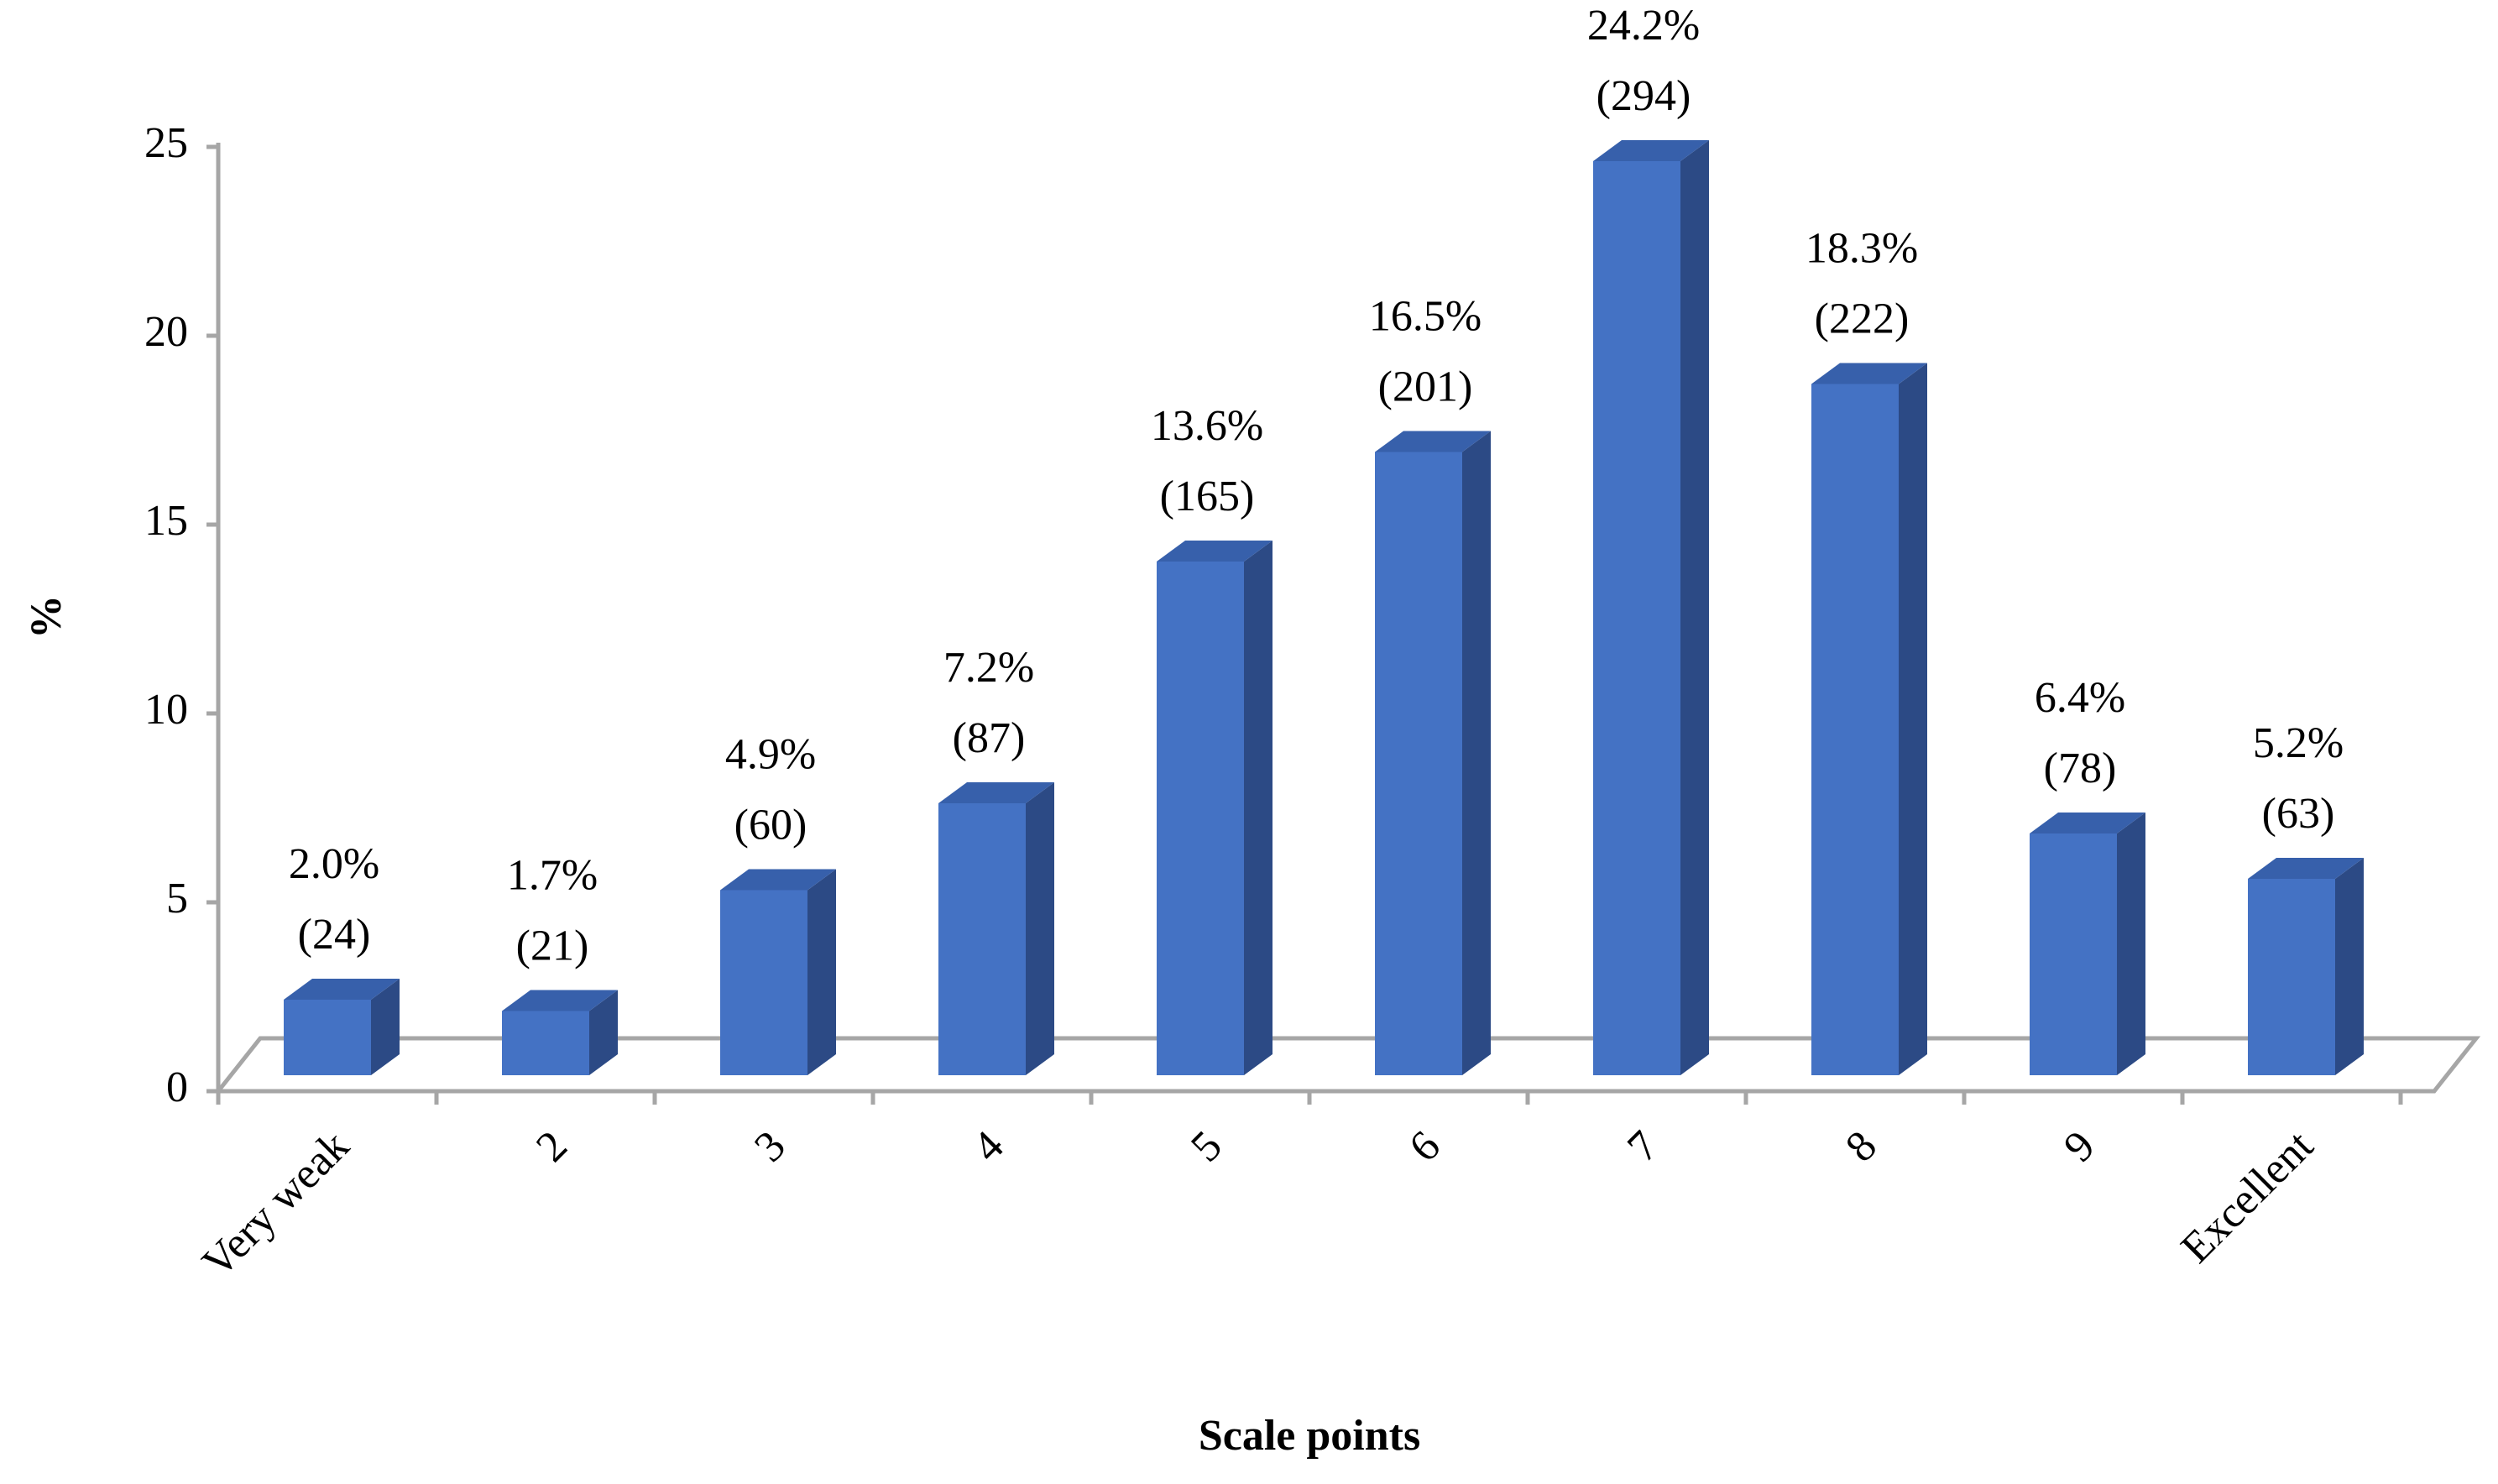 The image size is (2498, 1484). Describe the element at coordinates (177, 1087) in the screenshot. I see `y-tick-label: 0` at that location.